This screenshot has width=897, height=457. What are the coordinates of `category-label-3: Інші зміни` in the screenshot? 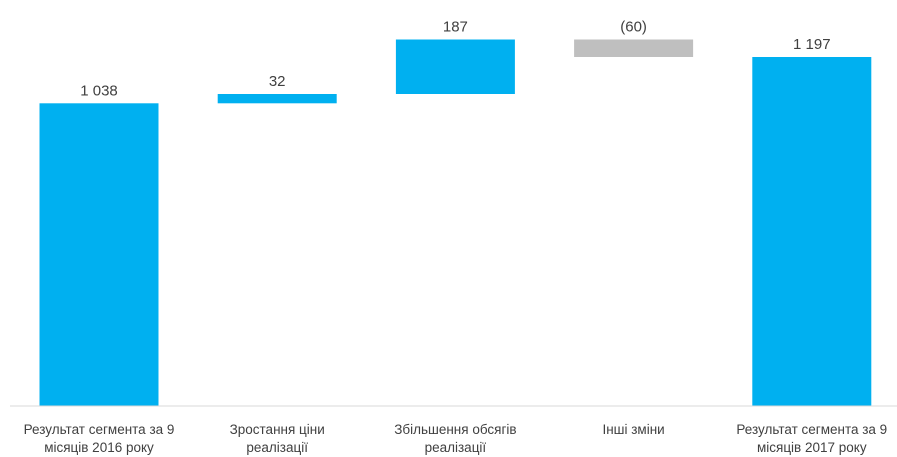 It's located at (633, 429).